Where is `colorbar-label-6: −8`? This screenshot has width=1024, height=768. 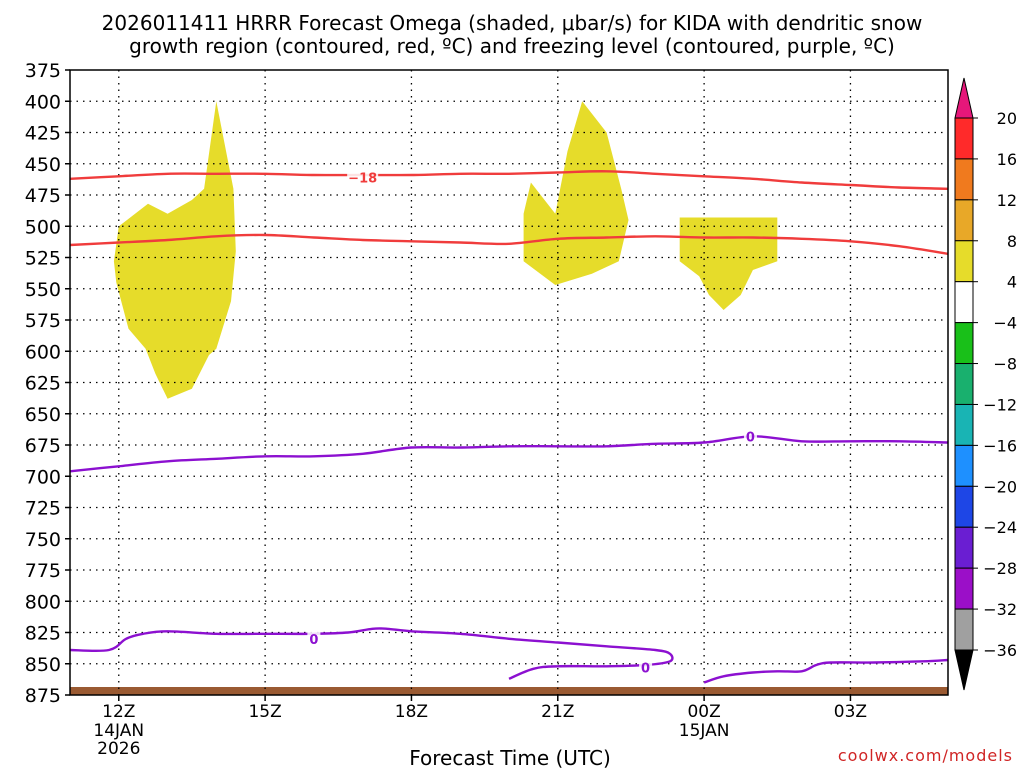 colorbar-label-6: −8 is located at coordinates (1005, 364).